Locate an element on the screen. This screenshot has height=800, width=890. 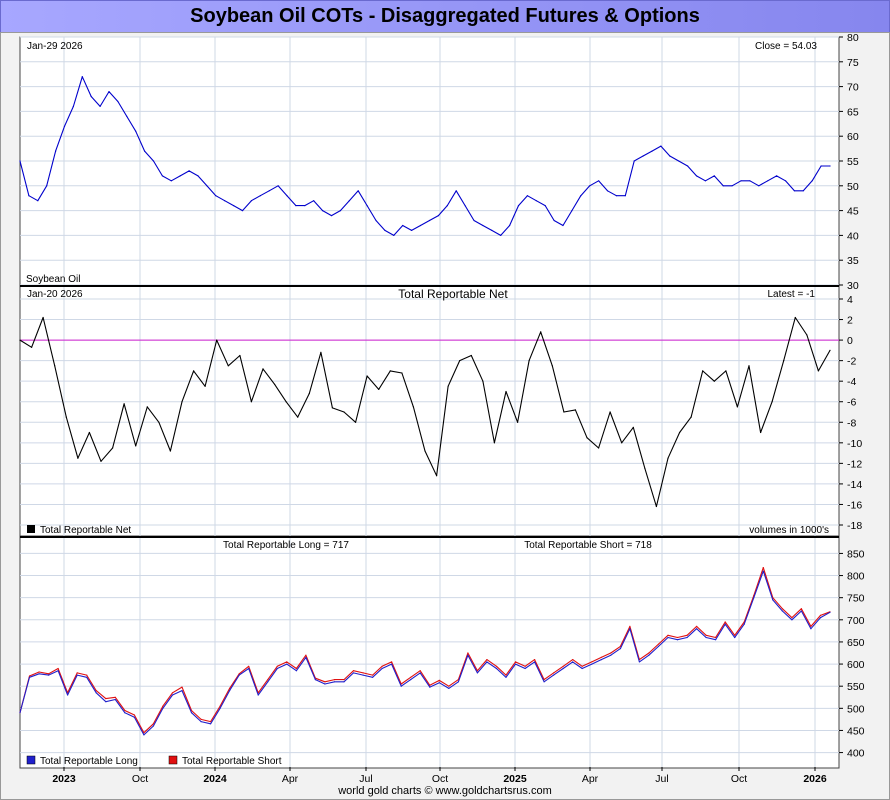
y-tick-label: -14 is located at coordinates (854, 485).